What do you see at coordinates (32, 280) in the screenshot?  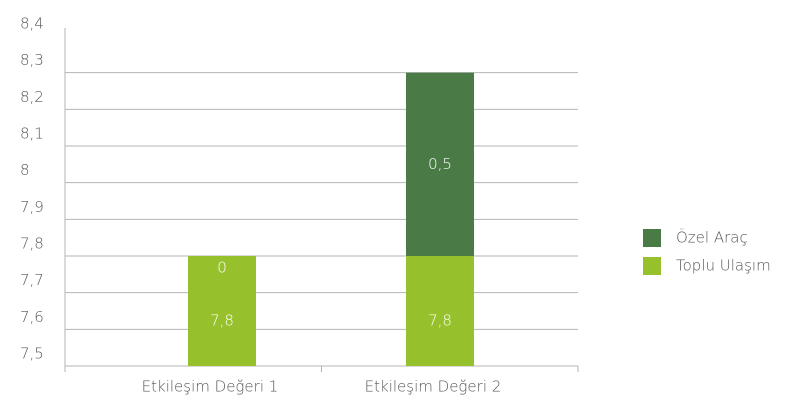 I see `y-tick-label: 7,7` at bounding box center [32, 280].